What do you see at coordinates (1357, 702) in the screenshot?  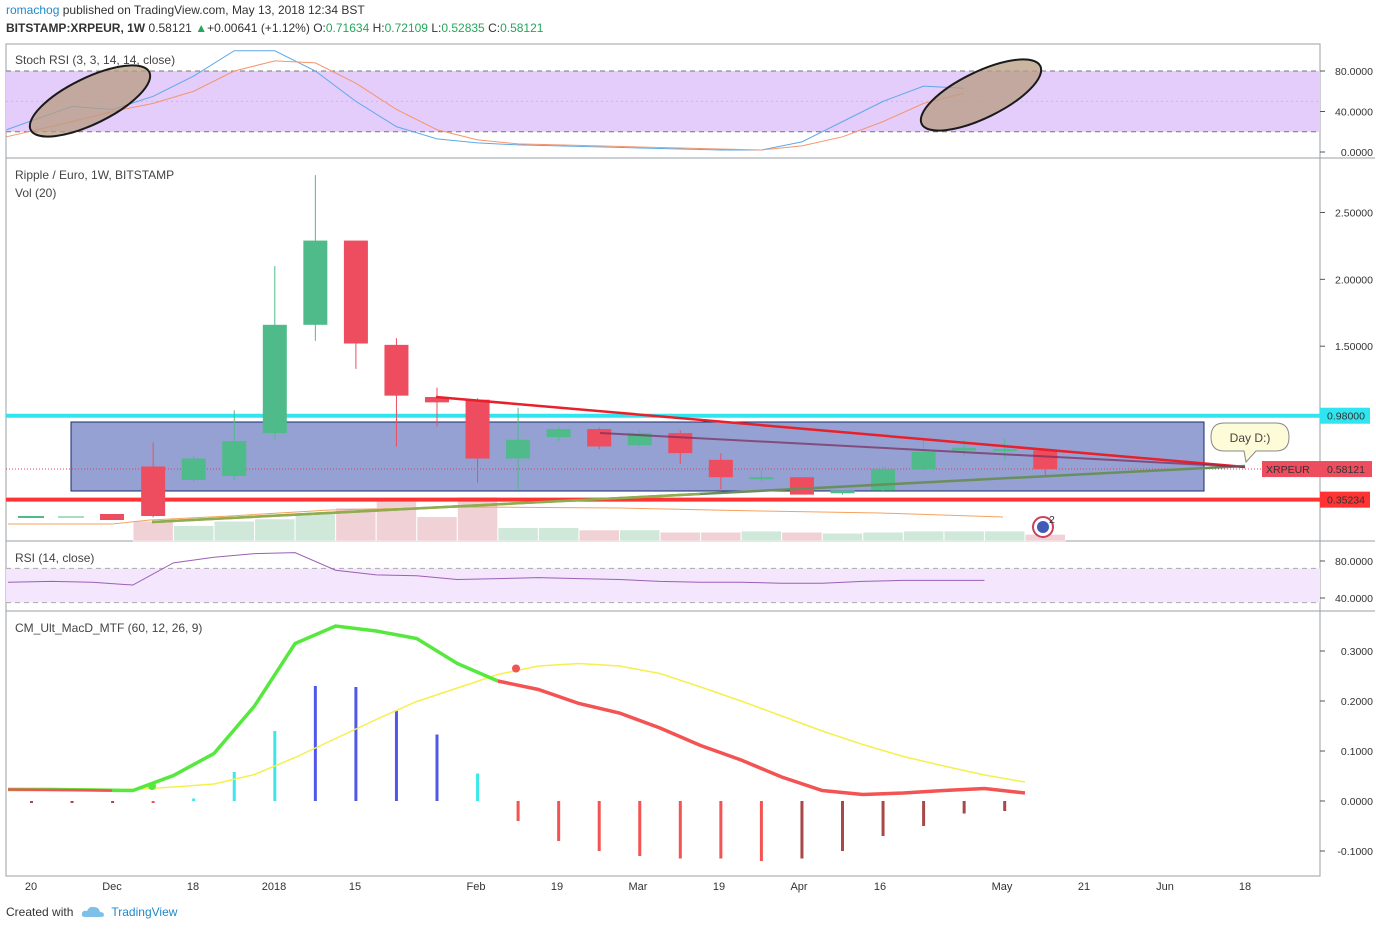 I see `macd-tick-label: 0.2000` at bounding box center [1357, 702].